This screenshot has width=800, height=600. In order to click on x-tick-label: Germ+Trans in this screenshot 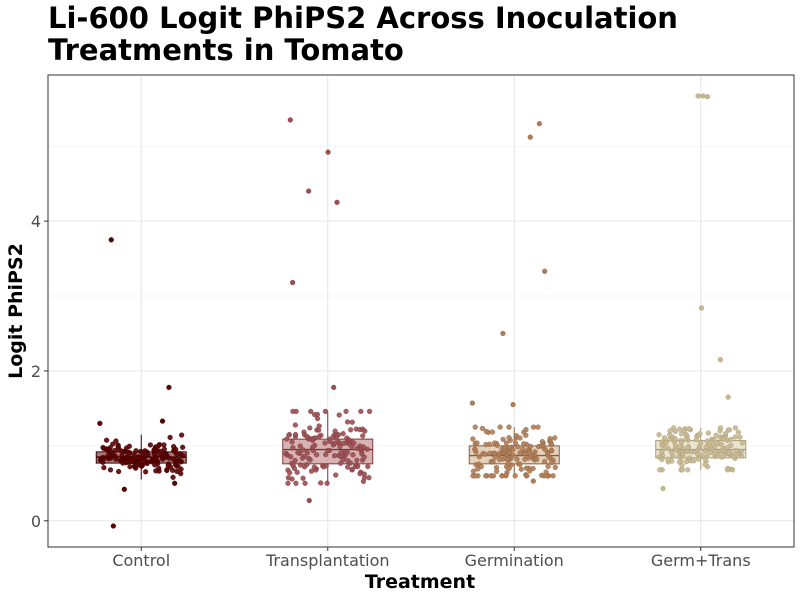, I will do `click(701, 560)`.